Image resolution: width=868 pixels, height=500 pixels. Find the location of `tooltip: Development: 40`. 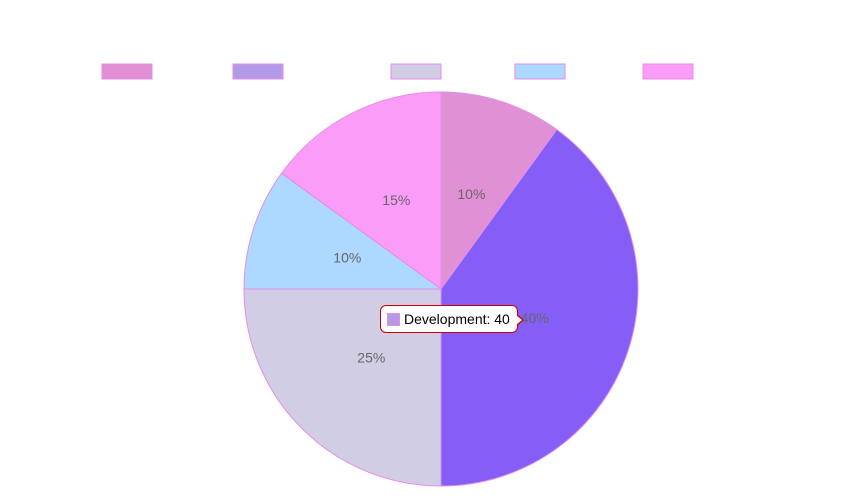

tooltip: Development: 40 is located at coordinates (452, 319).